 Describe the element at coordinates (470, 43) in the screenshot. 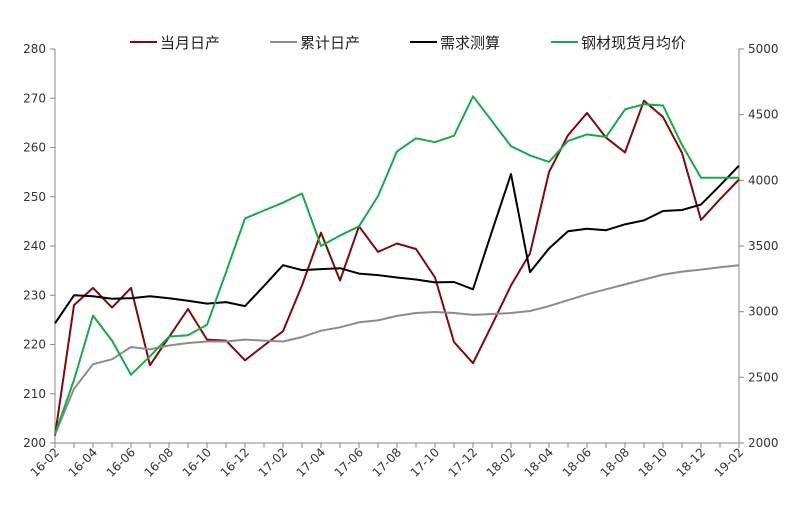

I see `legend-label-2: 需求测算` at that location.